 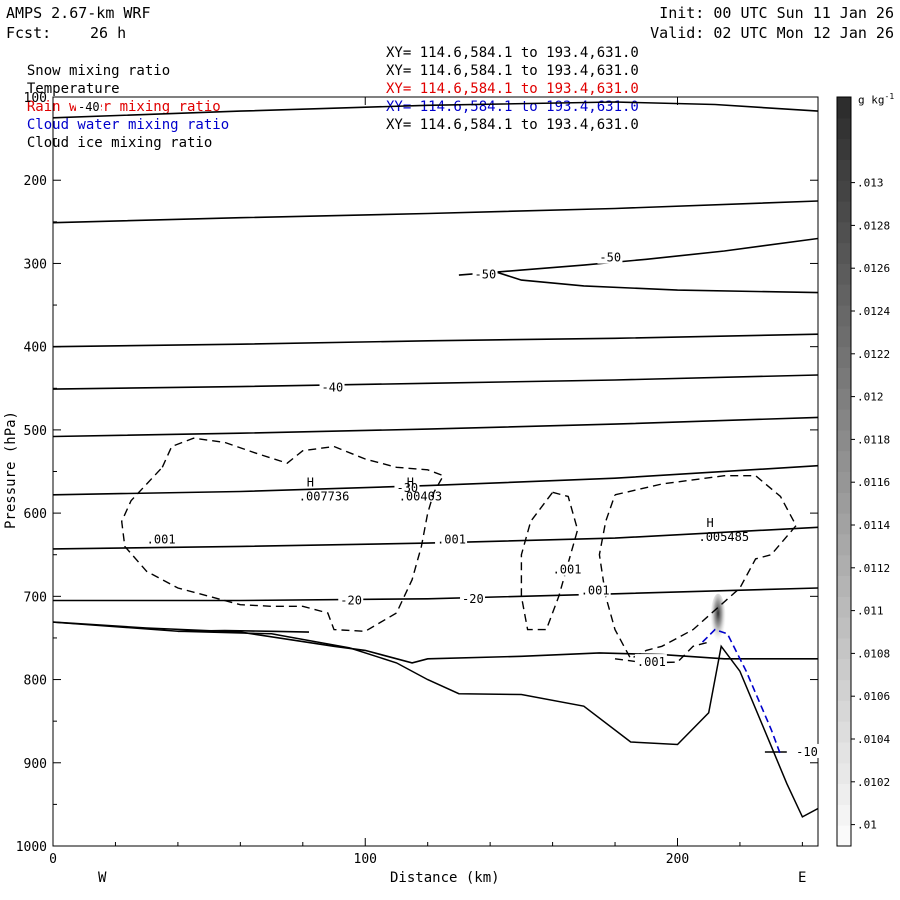 I want to click on forecast-hour: 26 h, so click(x=108, y=33).